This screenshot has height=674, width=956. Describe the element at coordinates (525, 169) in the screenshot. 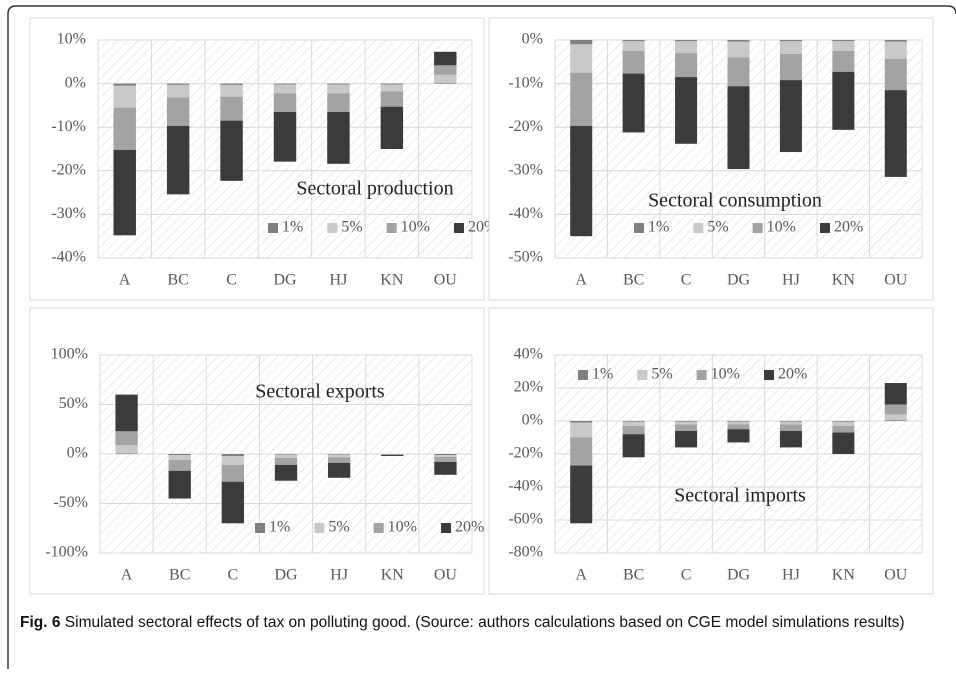

I see `y-tick-label: -30%` at that location.